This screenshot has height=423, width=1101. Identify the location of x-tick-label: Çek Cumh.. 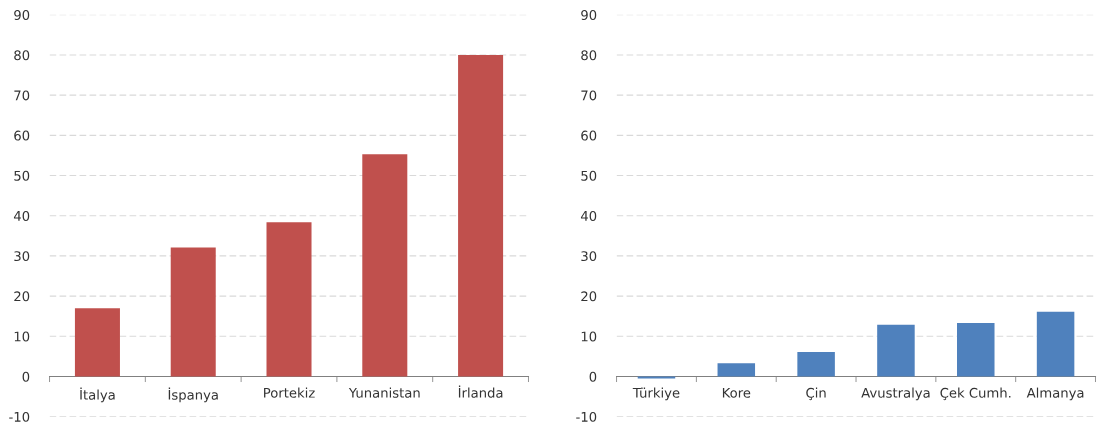
(975, 394).